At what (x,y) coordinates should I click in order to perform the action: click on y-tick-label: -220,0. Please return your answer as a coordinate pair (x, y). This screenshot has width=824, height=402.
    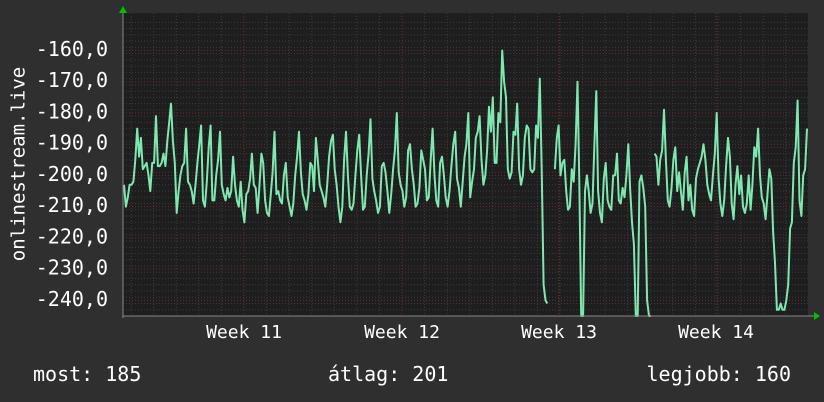
    Looking at the image, I should click on (72, 236).